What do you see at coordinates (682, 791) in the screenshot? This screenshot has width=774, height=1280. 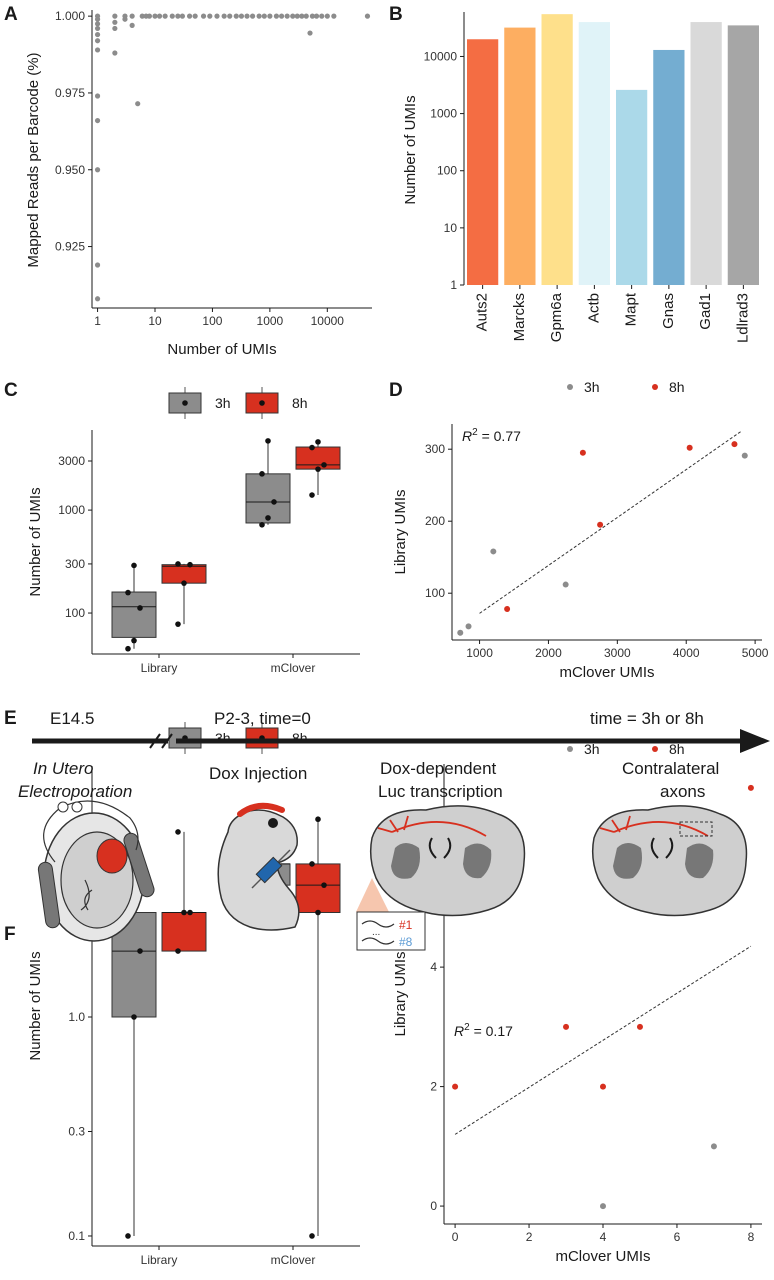 I see `step4-label-line2: axons` at bounding box center [682, 791].